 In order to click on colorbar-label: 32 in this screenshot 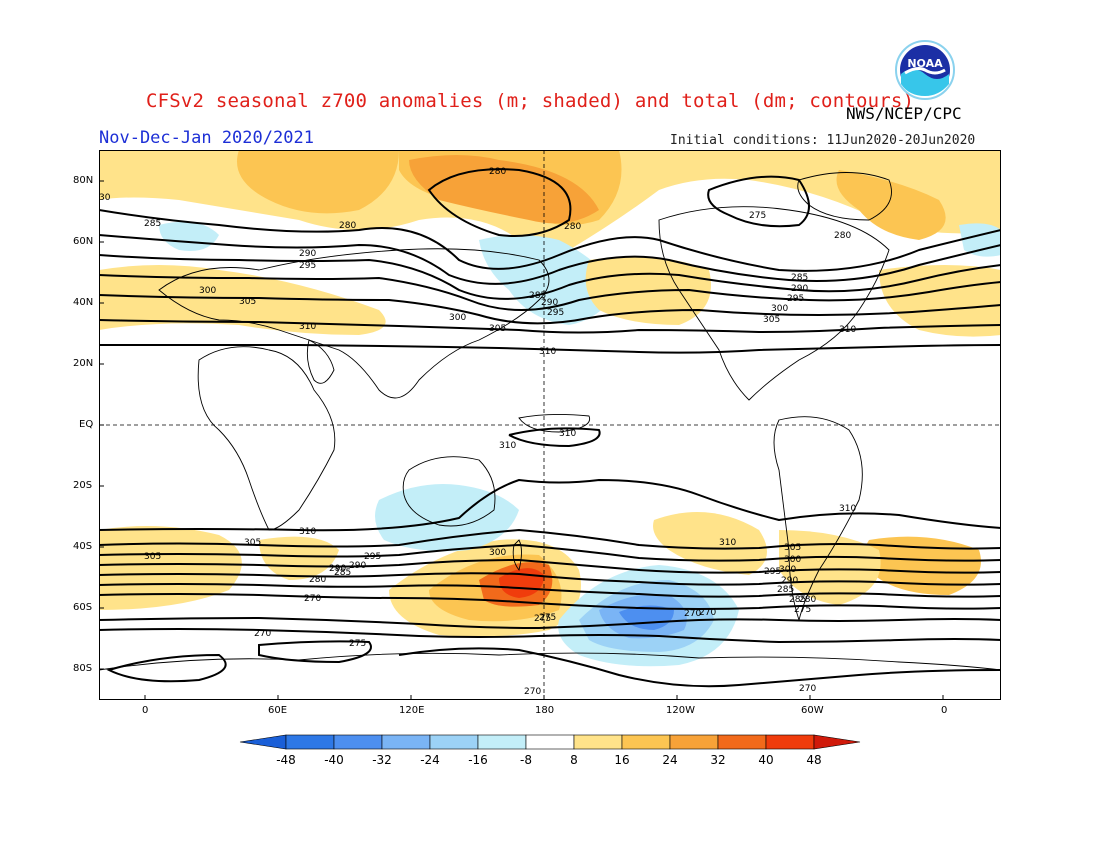, I will do `click(717, 760)`.